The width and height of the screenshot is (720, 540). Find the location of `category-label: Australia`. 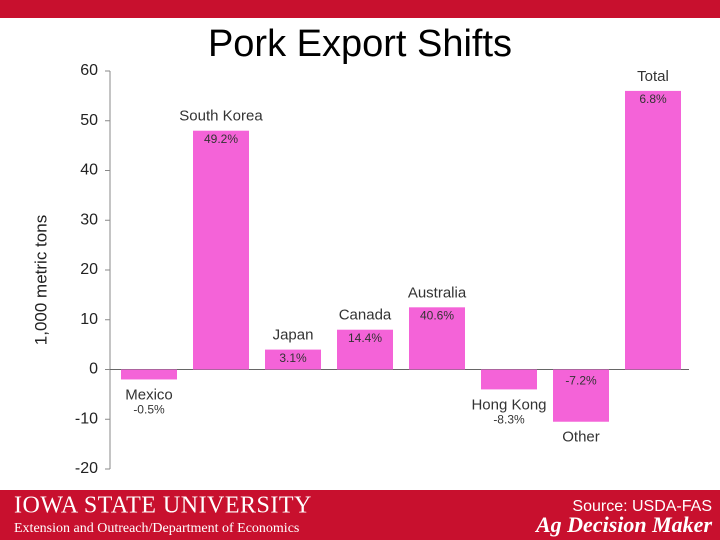

category-label: Australia is located at coordinates (437, 292).